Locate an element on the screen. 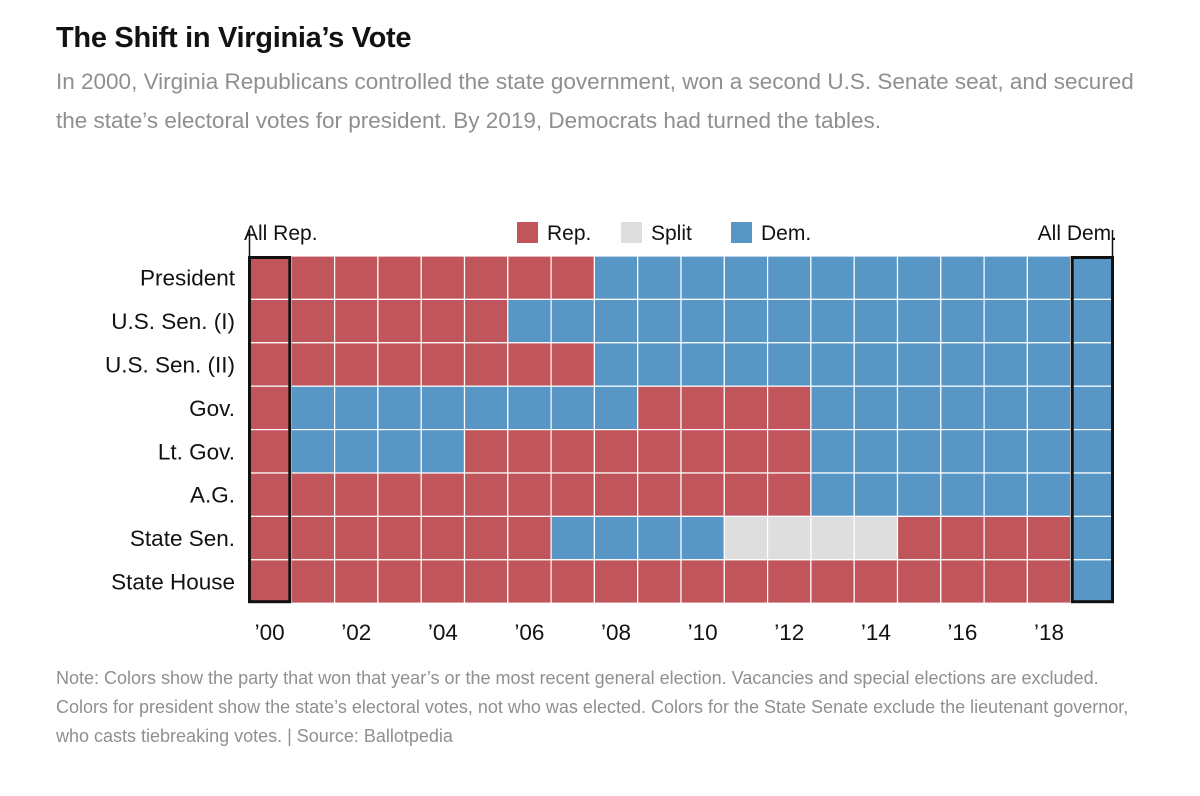 The image size is (1200, 796). cell-president-2002 is located at coordinates (356, 278).